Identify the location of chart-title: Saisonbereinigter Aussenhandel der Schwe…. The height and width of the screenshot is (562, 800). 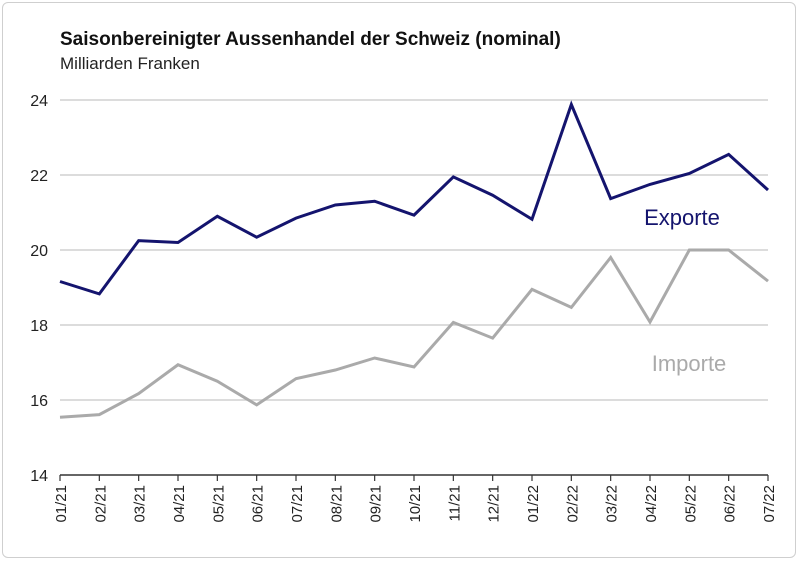
(310, 39).